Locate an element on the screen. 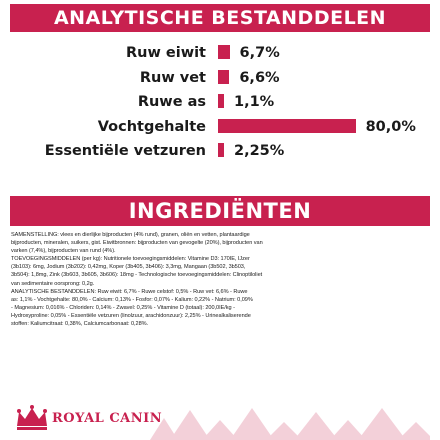  nutrition-value-label: 6,7% is located at coordinates (259, 53).